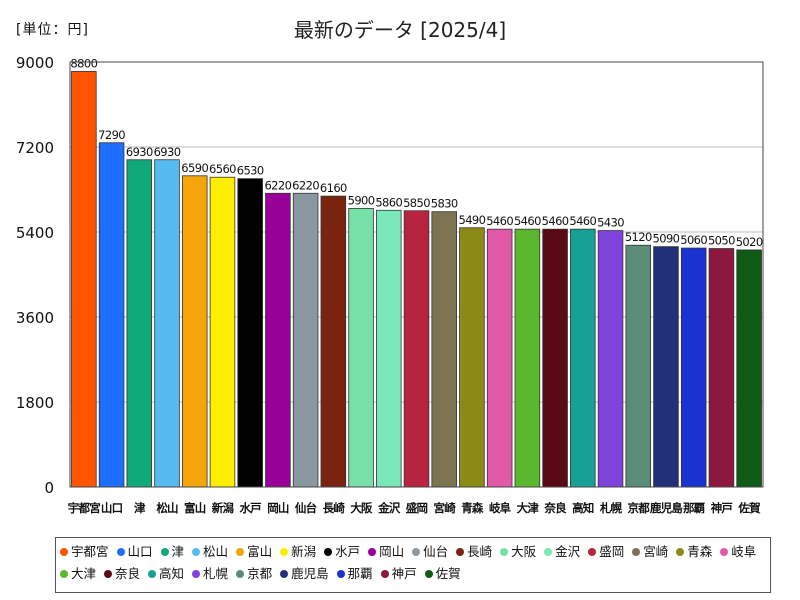  I want to click on data-label: 6530, so click(250, 171).